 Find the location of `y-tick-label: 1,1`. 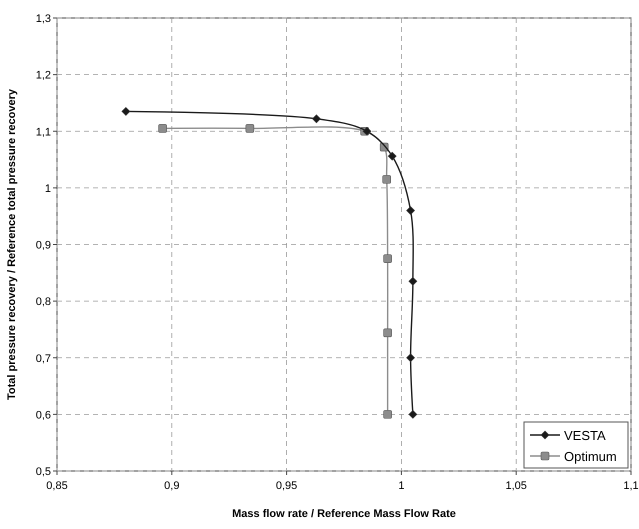

y-tick-label: 1,1 is located at coordinates (43, 132).